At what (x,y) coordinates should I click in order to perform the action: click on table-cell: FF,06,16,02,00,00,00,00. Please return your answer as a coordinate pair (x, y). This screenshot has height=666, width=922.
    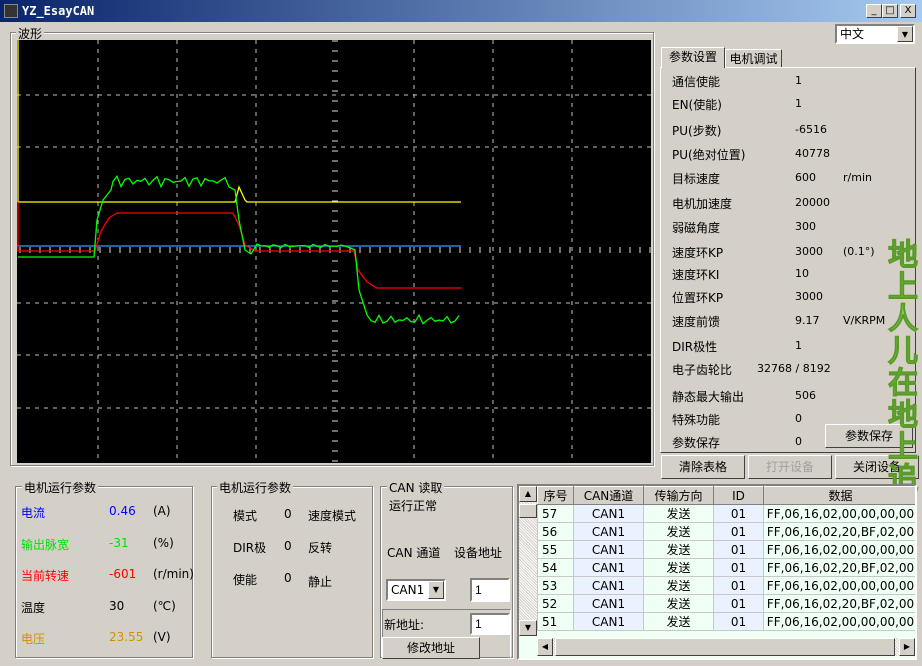
    Looking at the image, I should click on (839, 513).